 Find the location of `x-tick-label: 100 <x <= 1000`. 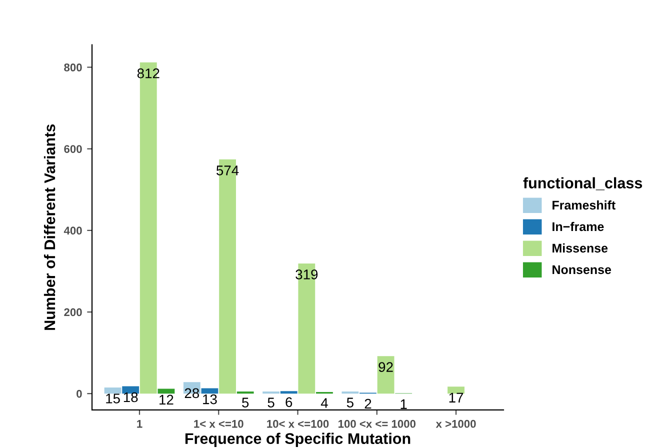

x-tick-label: 100 <x <= 1000 is located at coordinates (377, 424).